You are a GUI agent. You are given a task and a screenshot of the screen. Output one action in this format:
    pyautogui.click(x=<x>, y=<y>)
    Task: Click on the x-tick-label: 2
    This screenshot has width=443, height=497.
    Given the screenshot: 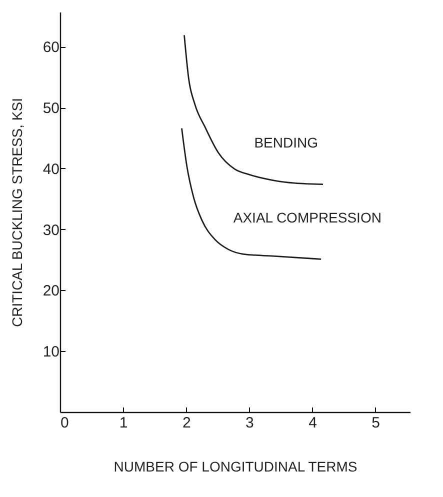 What is the action you would take?
    pyautogui.click(x=186, y=423)
    